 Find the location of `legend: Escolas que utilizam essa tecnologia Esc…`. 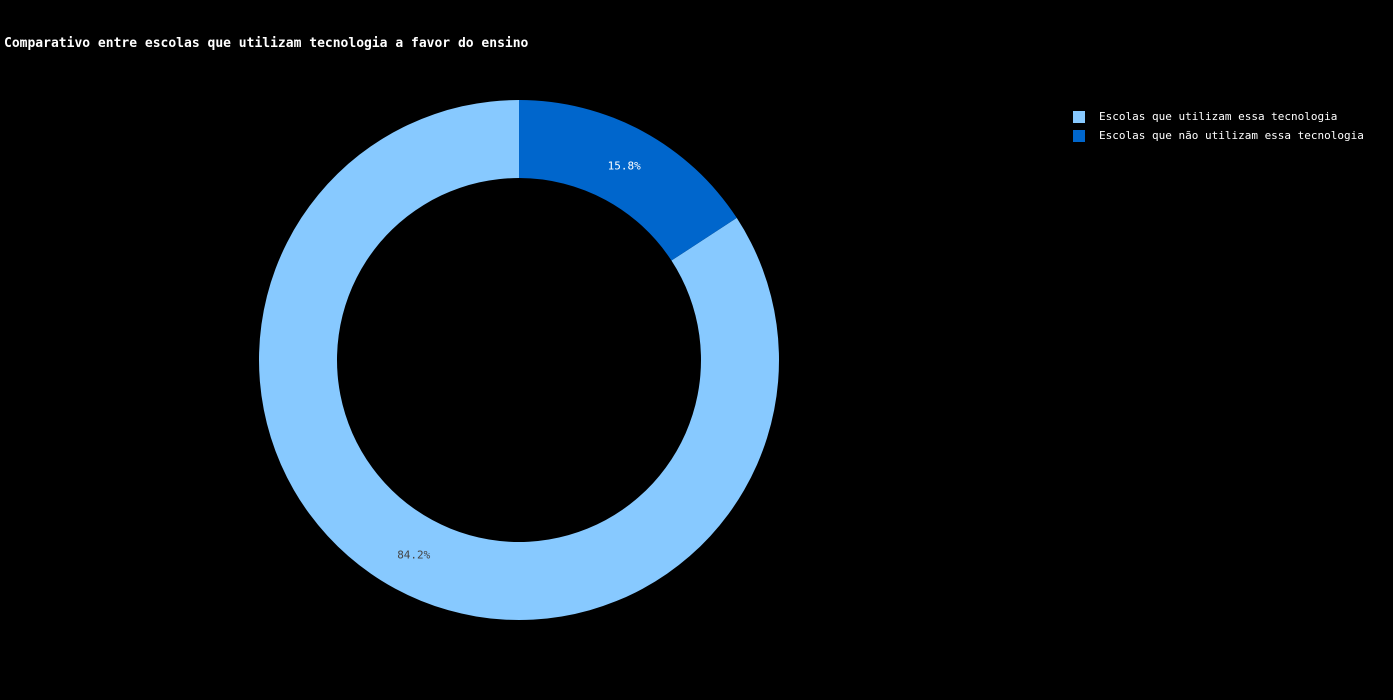

legend: Escolas que utilizam essa tecnologia Esc… is located at coordinates (1218, 126).